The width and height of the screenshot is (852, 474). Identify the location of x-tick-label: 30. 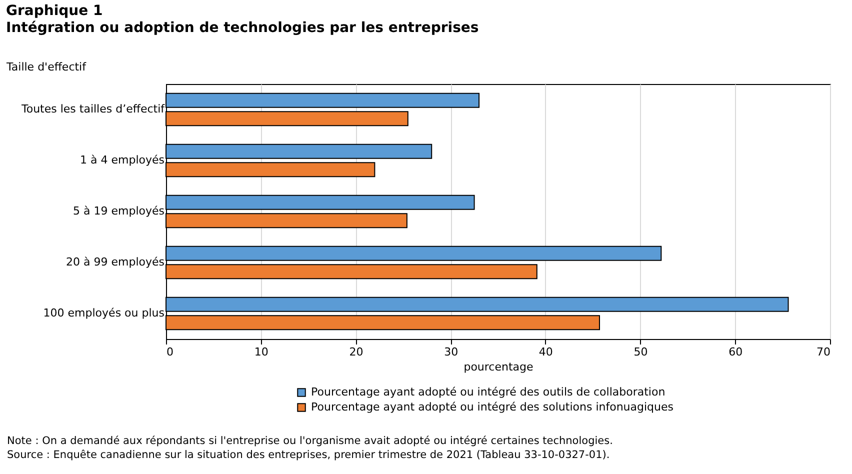
(451, 352).